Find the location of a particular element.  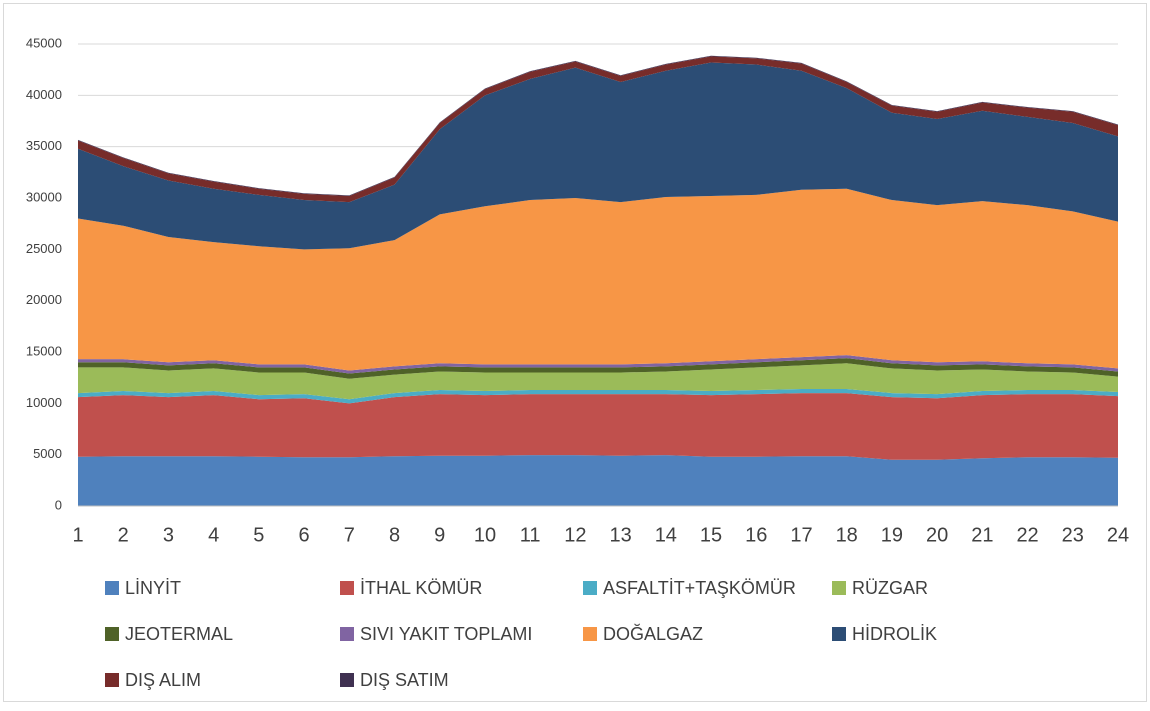

legend-label: İTHAL KÖMÜR is located at coordinates (421, 588).